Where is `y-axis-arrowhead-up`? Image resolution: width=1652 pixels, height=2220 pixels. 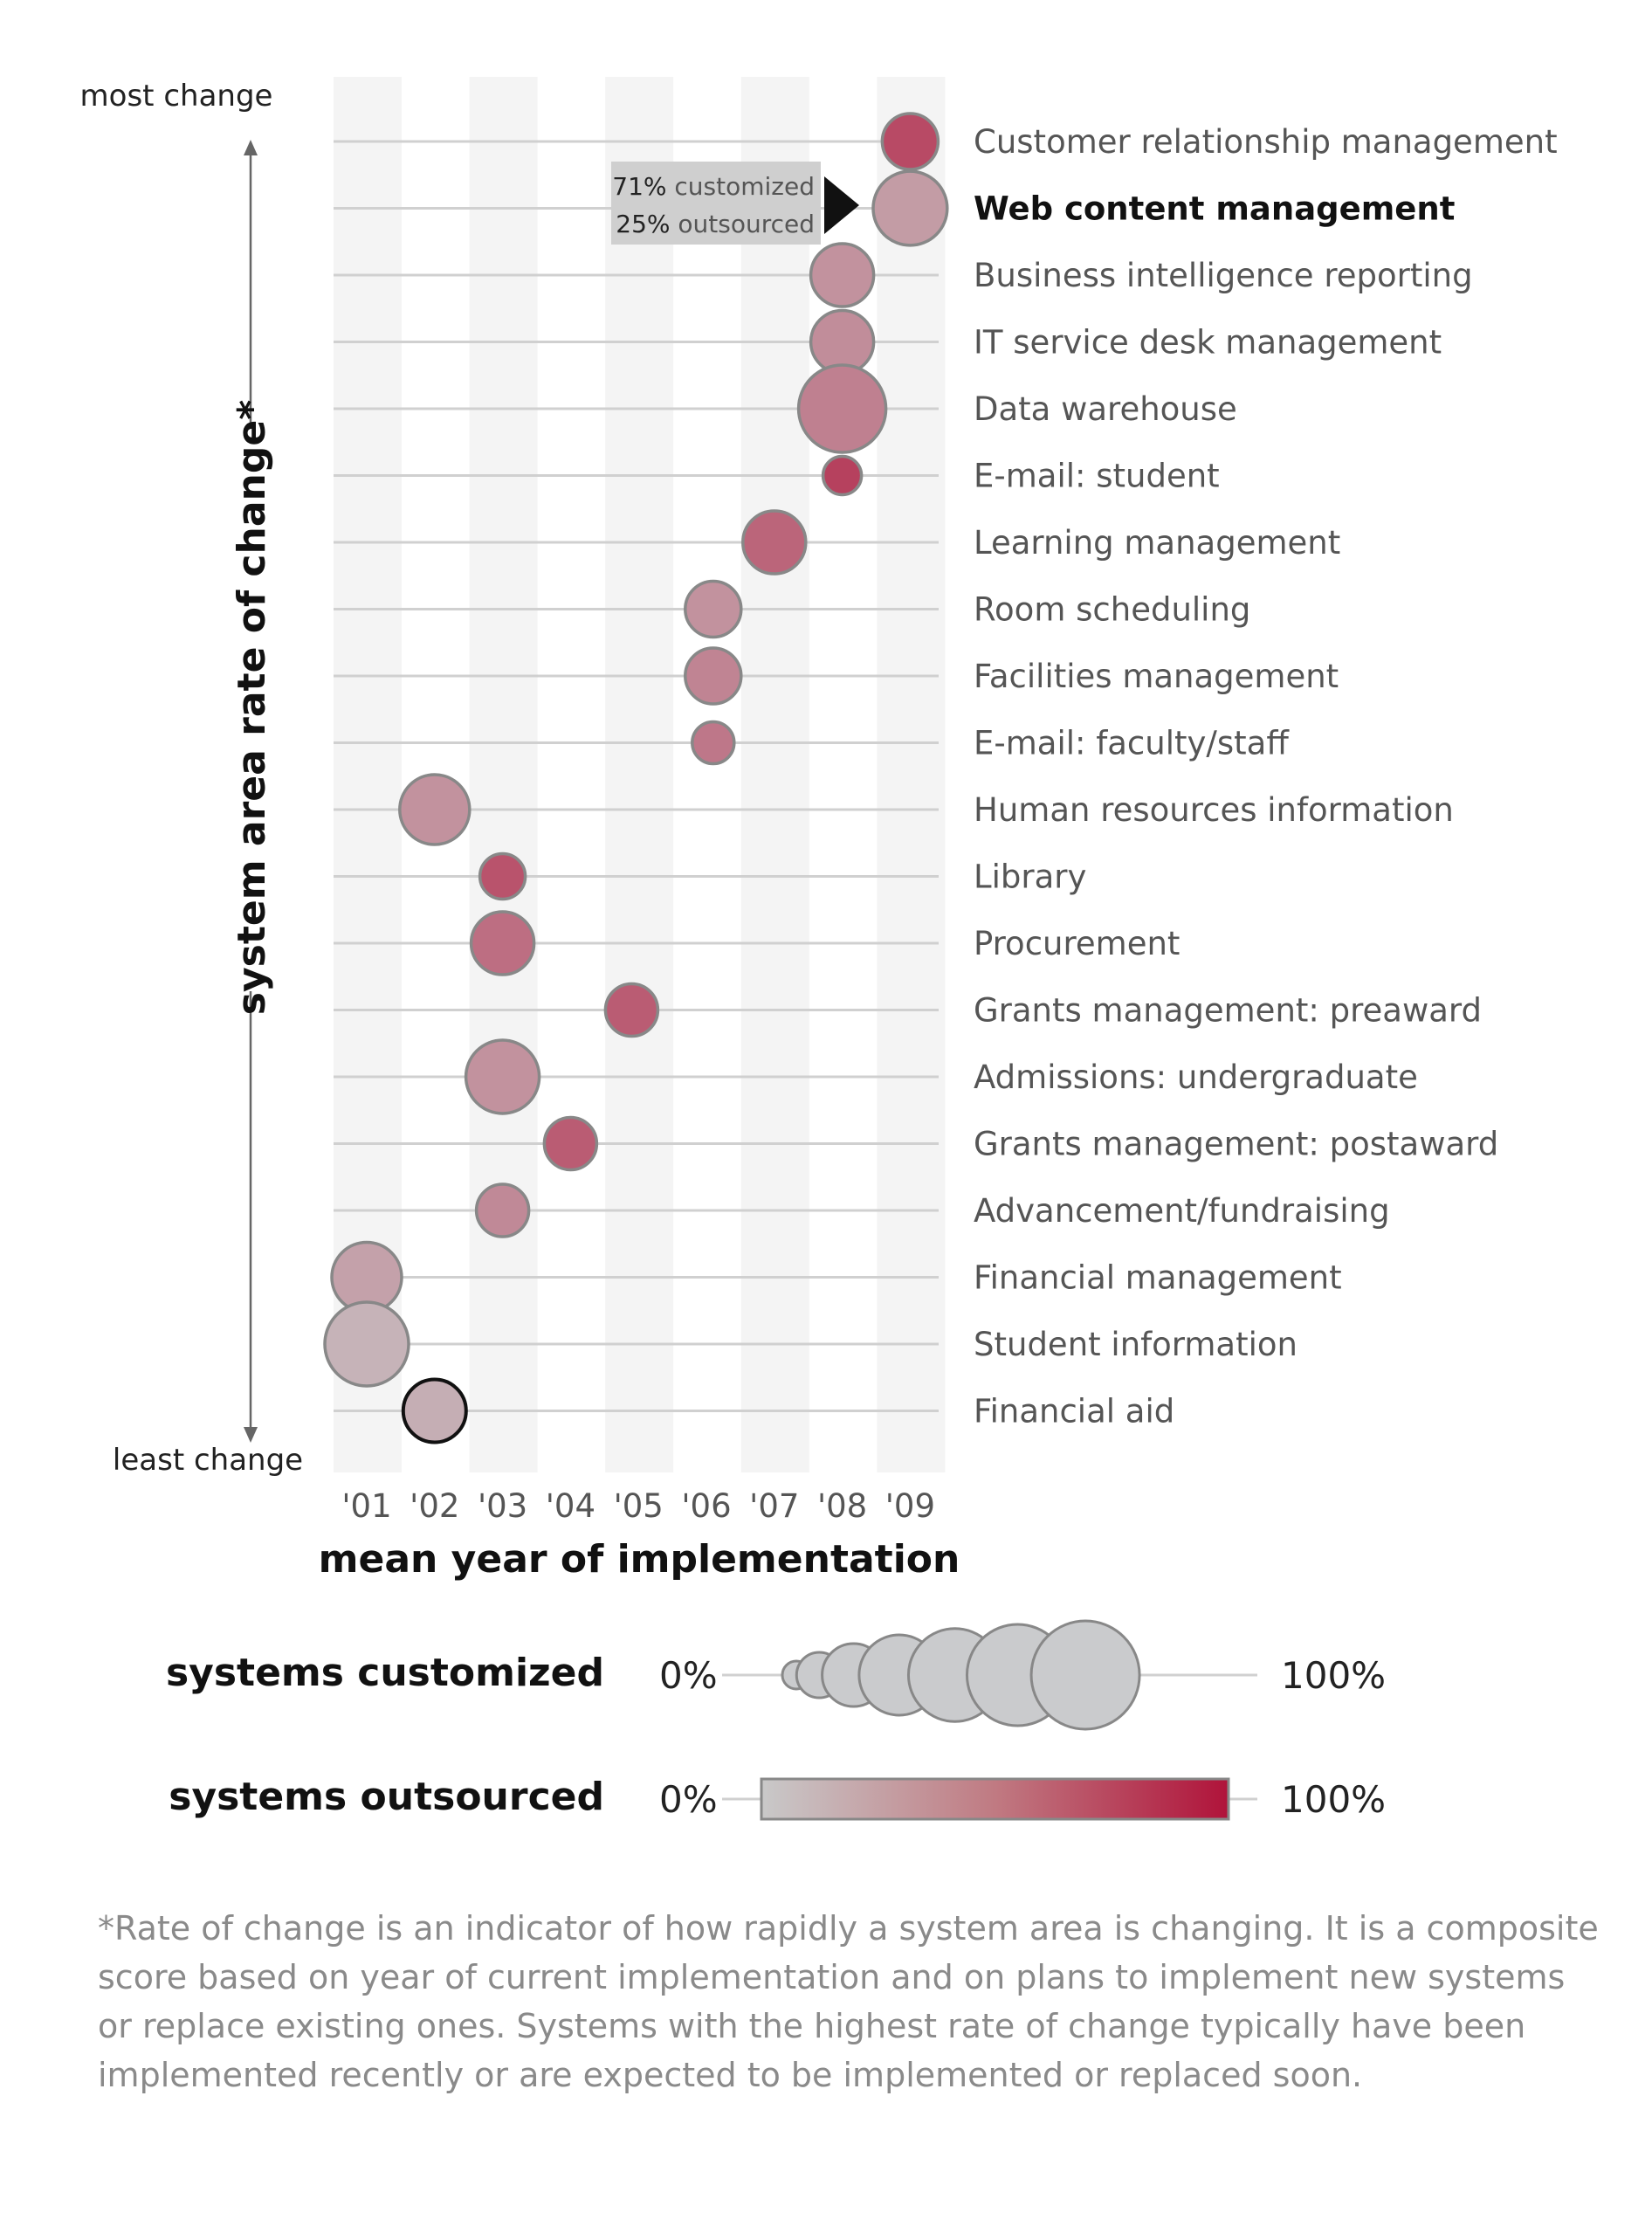 y-axis-arrowhead-up is located at coordinates (251, 147).